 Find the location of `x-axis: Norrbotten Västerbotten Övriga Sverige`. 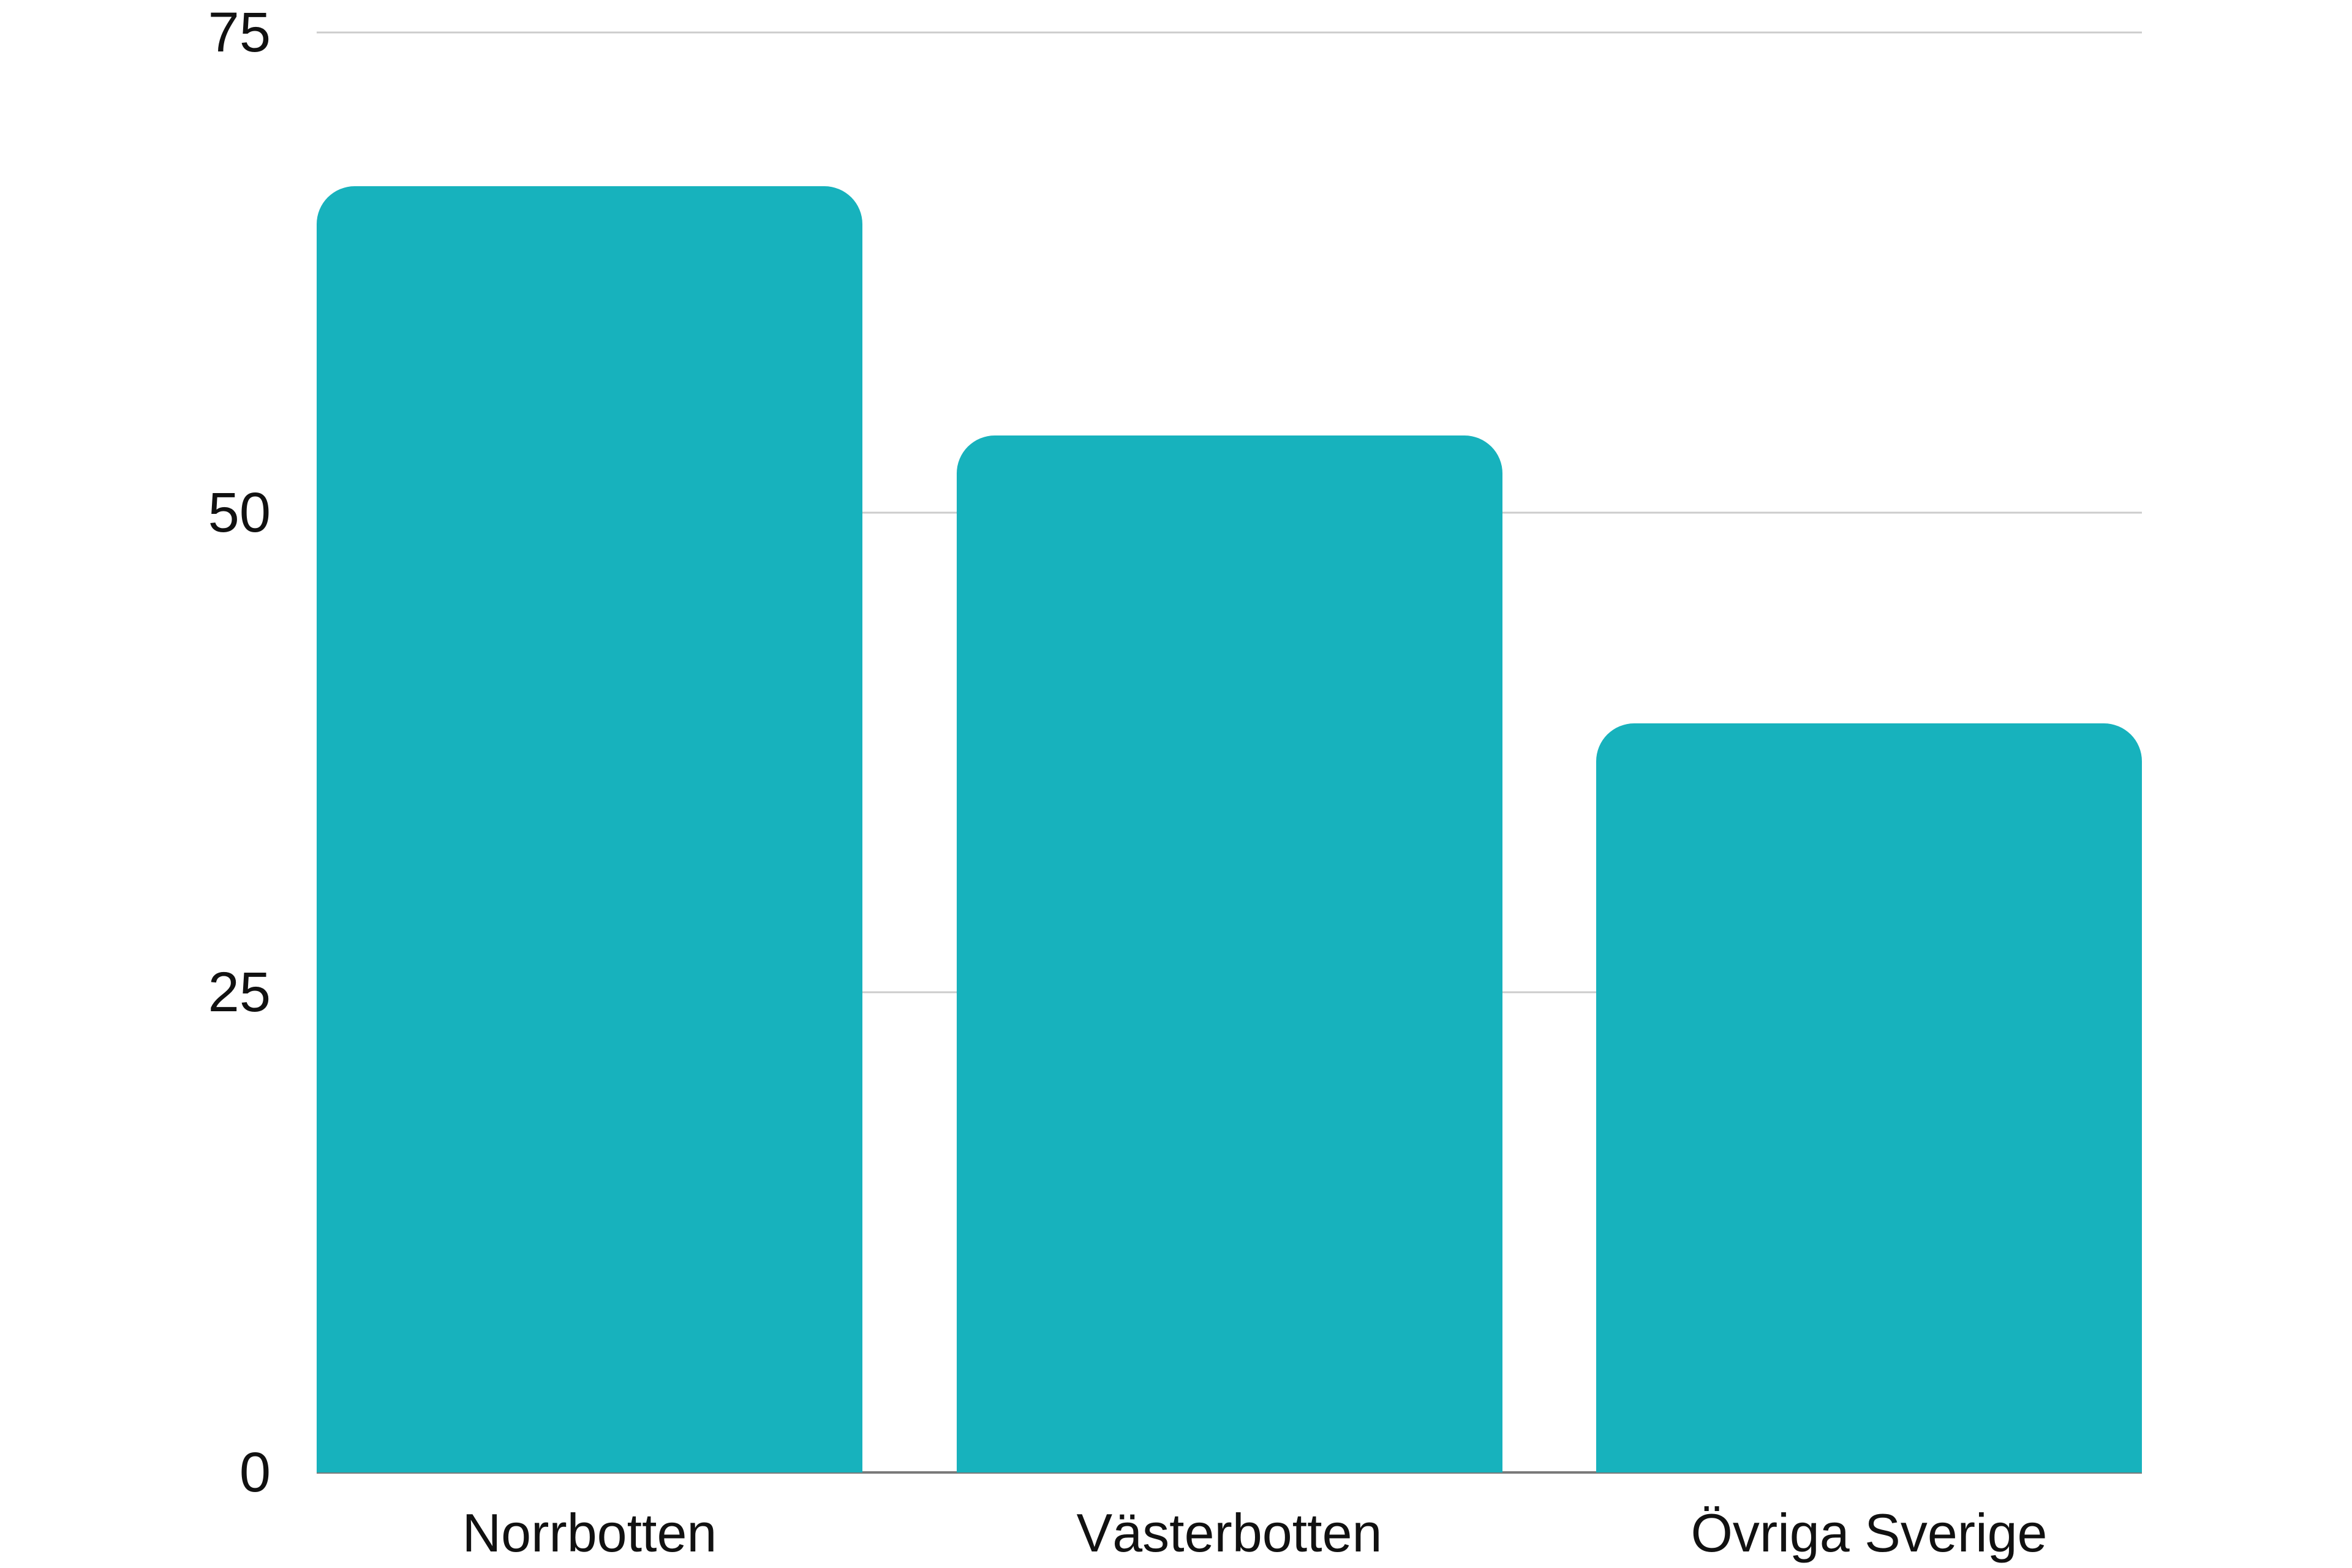

x-axis: Norrbotten Västerbotten Övriga Sverige is located at coordinates (1230, 1533).